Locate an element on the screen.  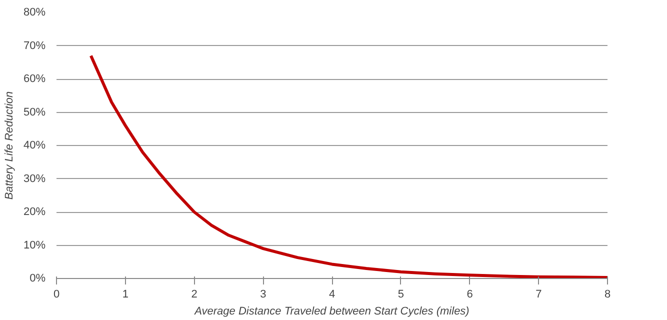
y-tick-label: 10% is located at coordinates (34, 245).